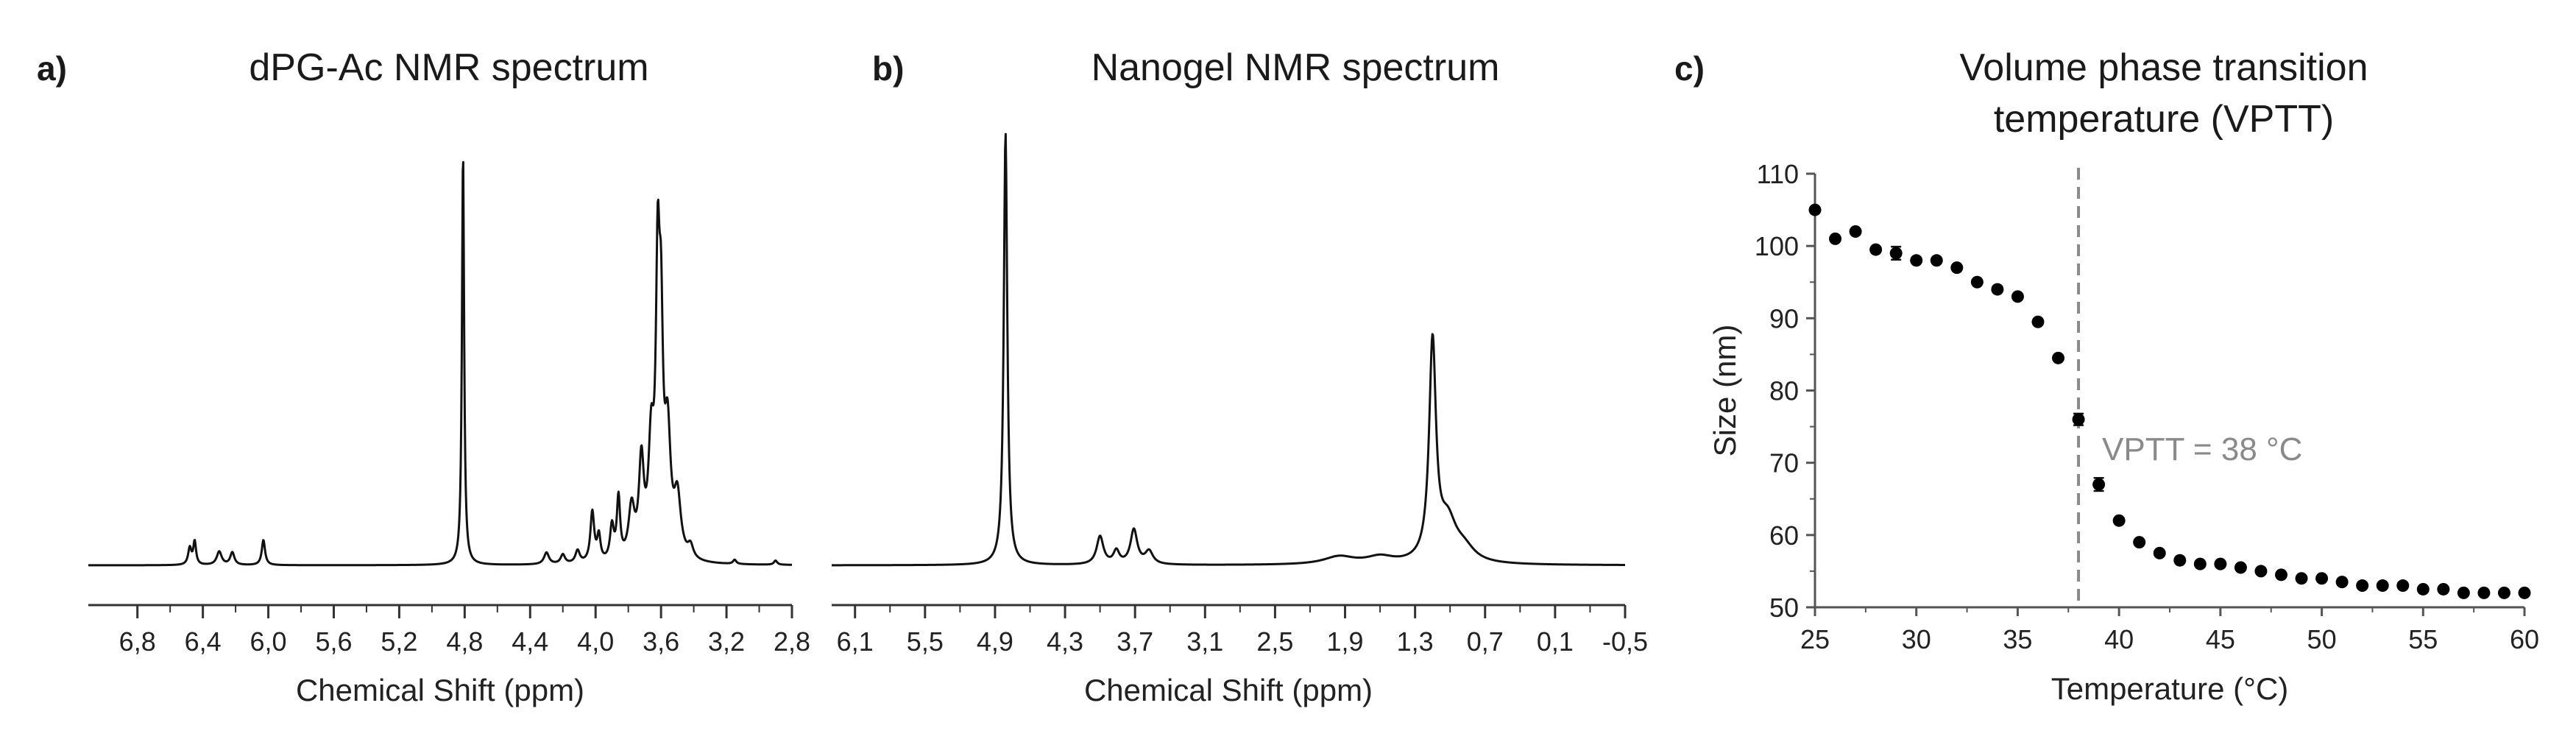 Image resolution: width=2576 pixels, height=742 pixels. Describe the element at coordinates (399, 641) in the screenshot. I see `x-tick-label: 5,2` at that location.